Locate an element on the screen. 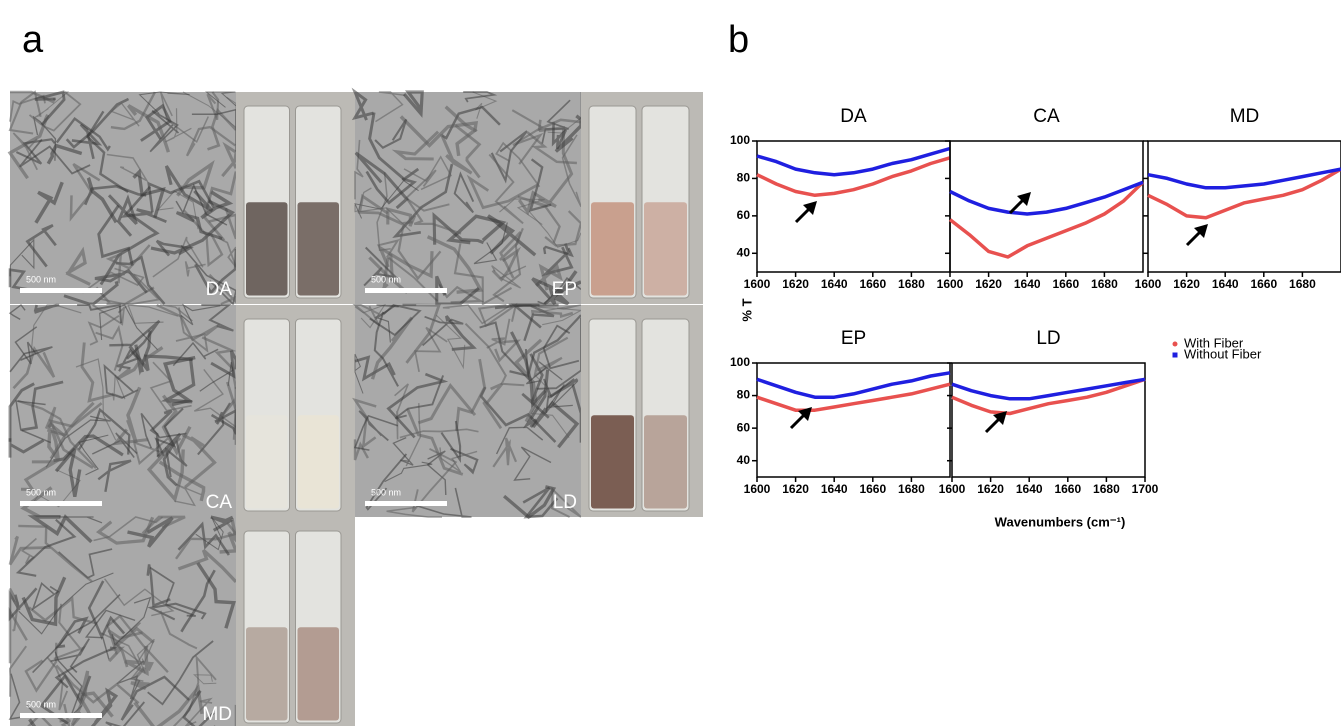 This screenshot has height=726, width=1341. sample-label: DA is located at coordinates (219, 289).